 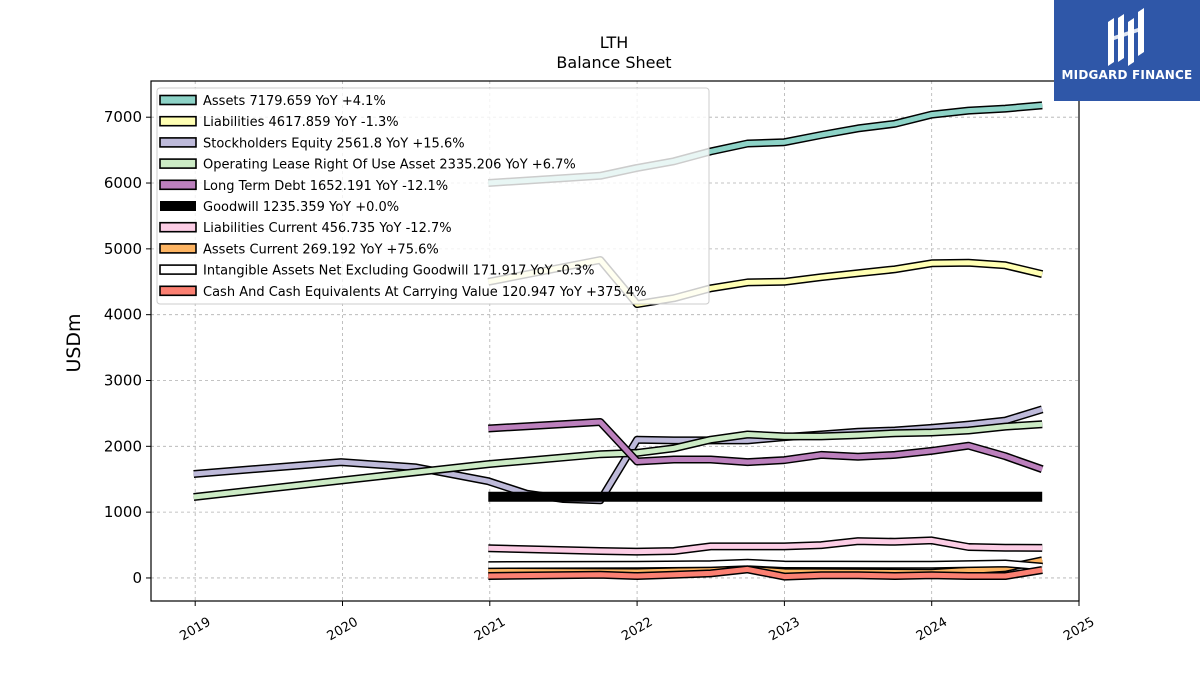 I want to click on brand-name: MIDGARD FINANCE, so click(x=1127, y=75).